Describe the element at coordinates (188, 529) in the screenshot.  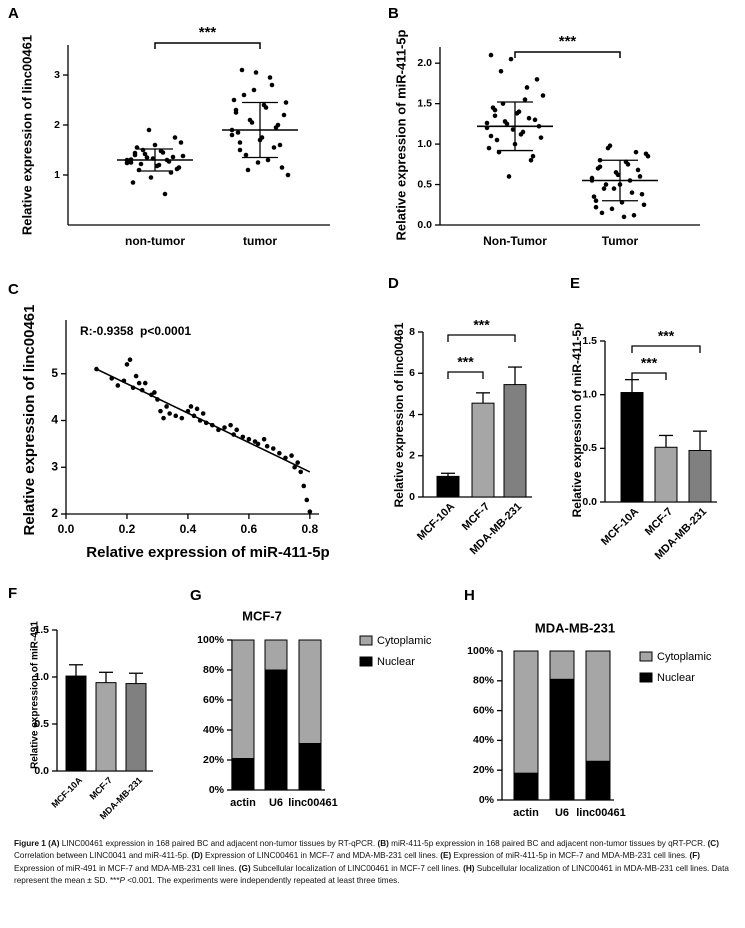
I see `x-tick-label: 0.4` at that location.